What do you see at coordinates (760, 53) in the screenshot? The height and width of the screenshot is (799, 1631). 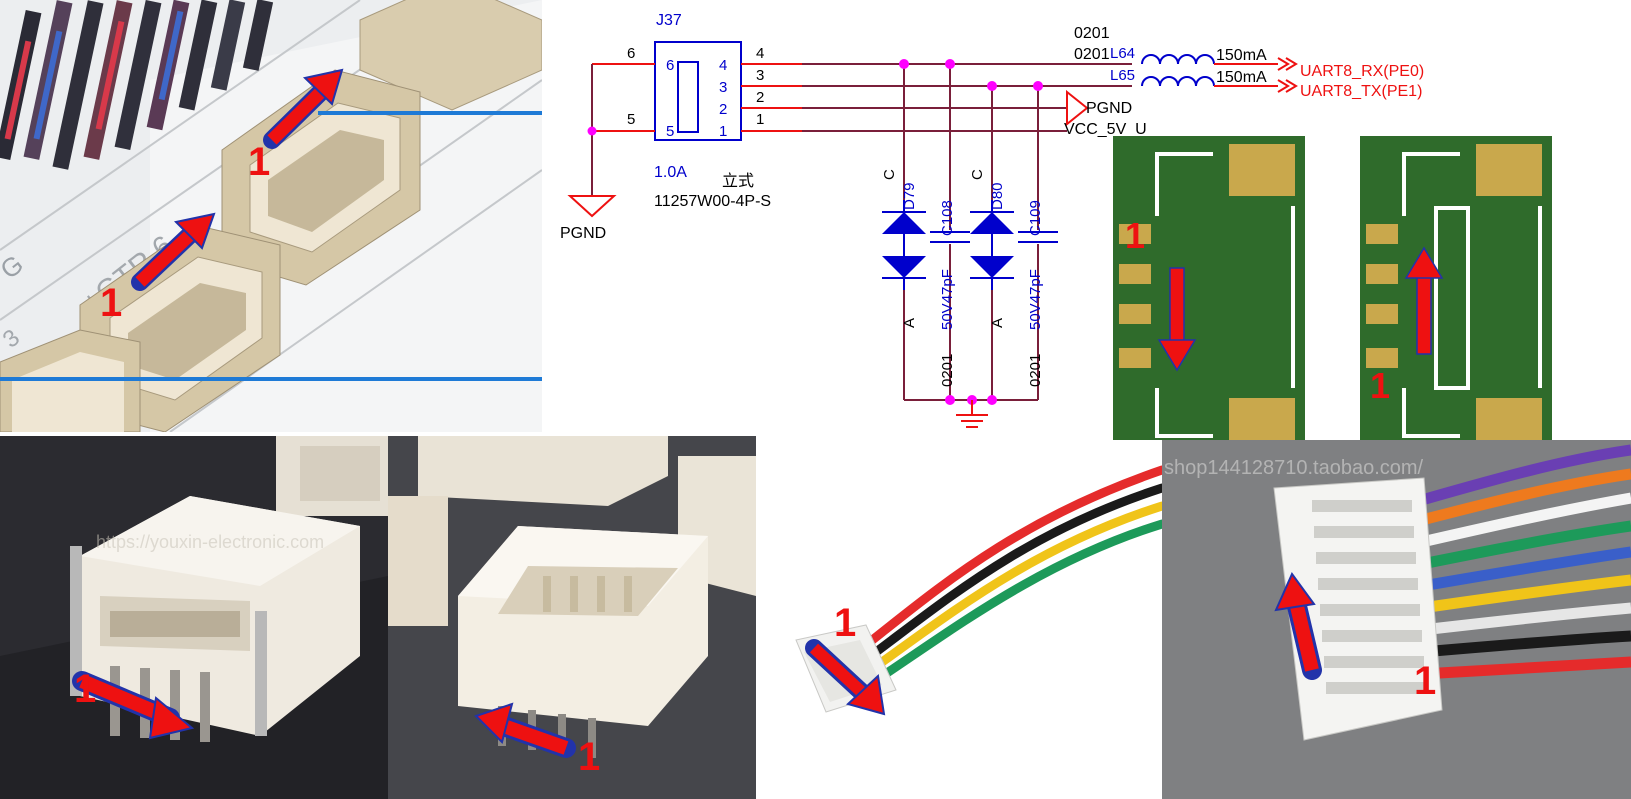 I see `pin-num-4: 4` at bounding box center [760, 53].